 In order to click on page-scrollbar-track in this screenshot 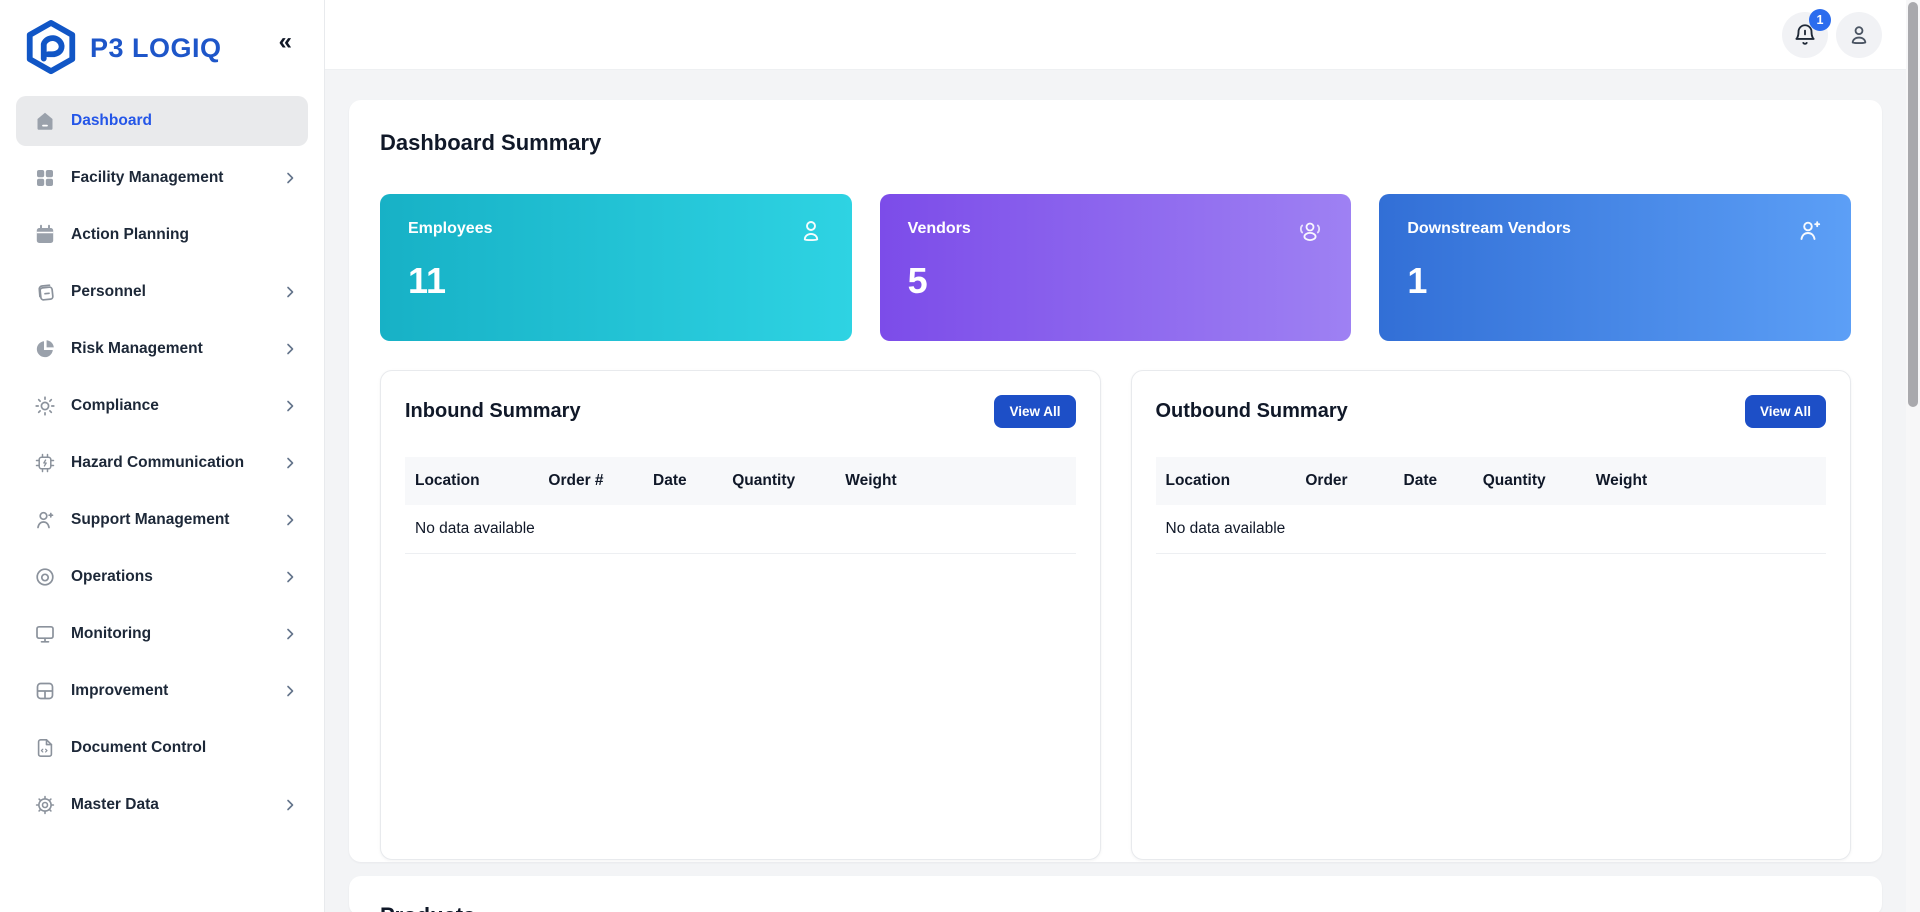, I will do `click(1913, 456)`.